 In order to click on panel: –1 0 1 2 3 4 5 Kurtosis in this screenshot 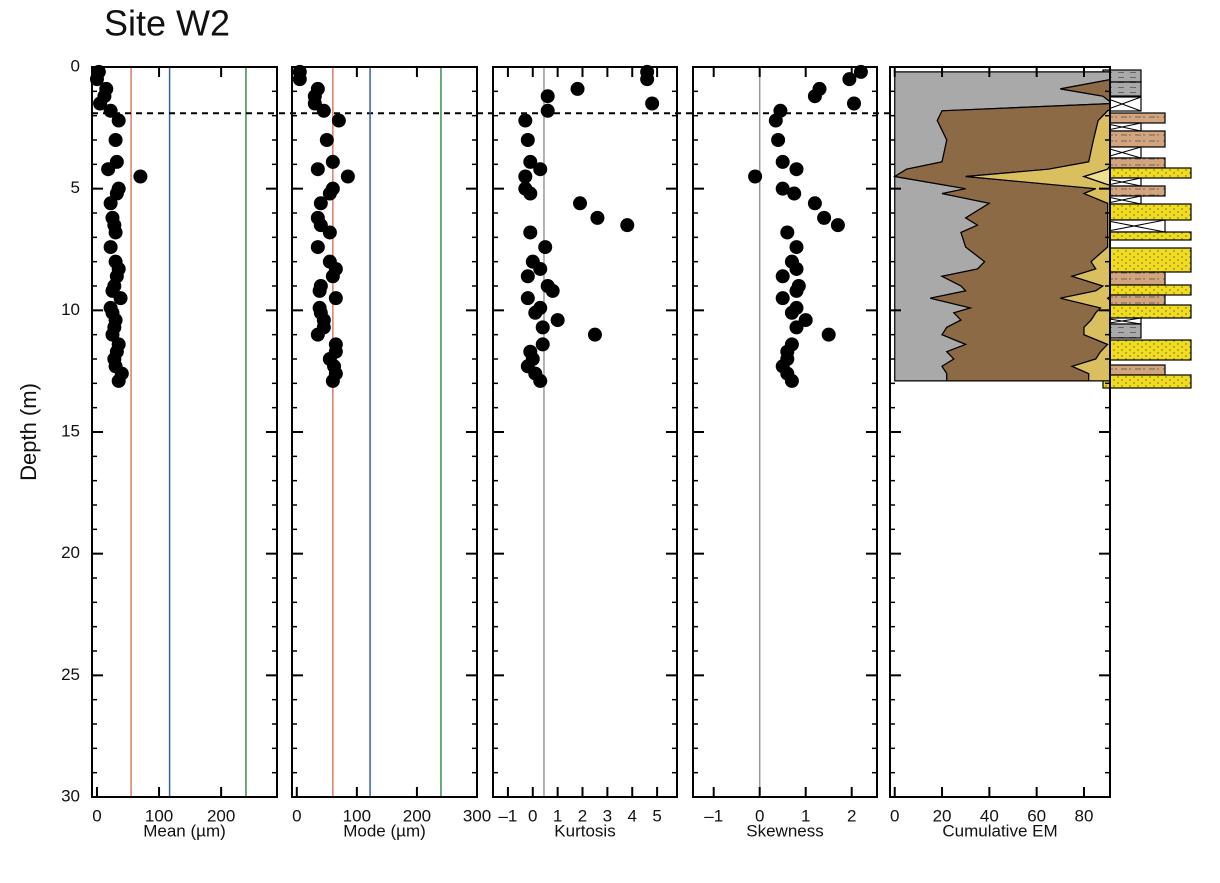, I will do `click(585, 452)`.